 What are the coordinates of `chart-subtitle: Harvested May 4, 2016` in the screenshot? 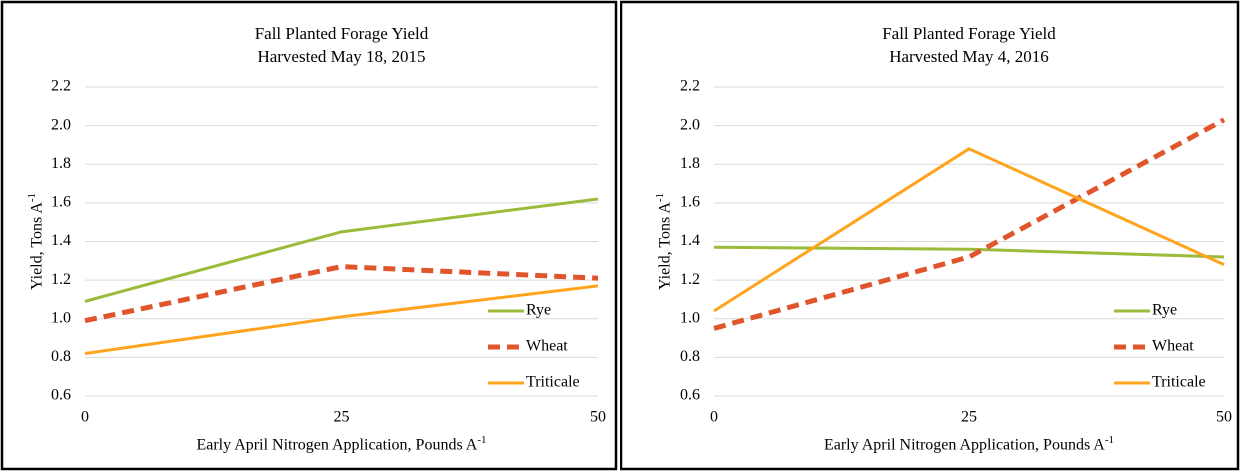 It's located at (969, 56).